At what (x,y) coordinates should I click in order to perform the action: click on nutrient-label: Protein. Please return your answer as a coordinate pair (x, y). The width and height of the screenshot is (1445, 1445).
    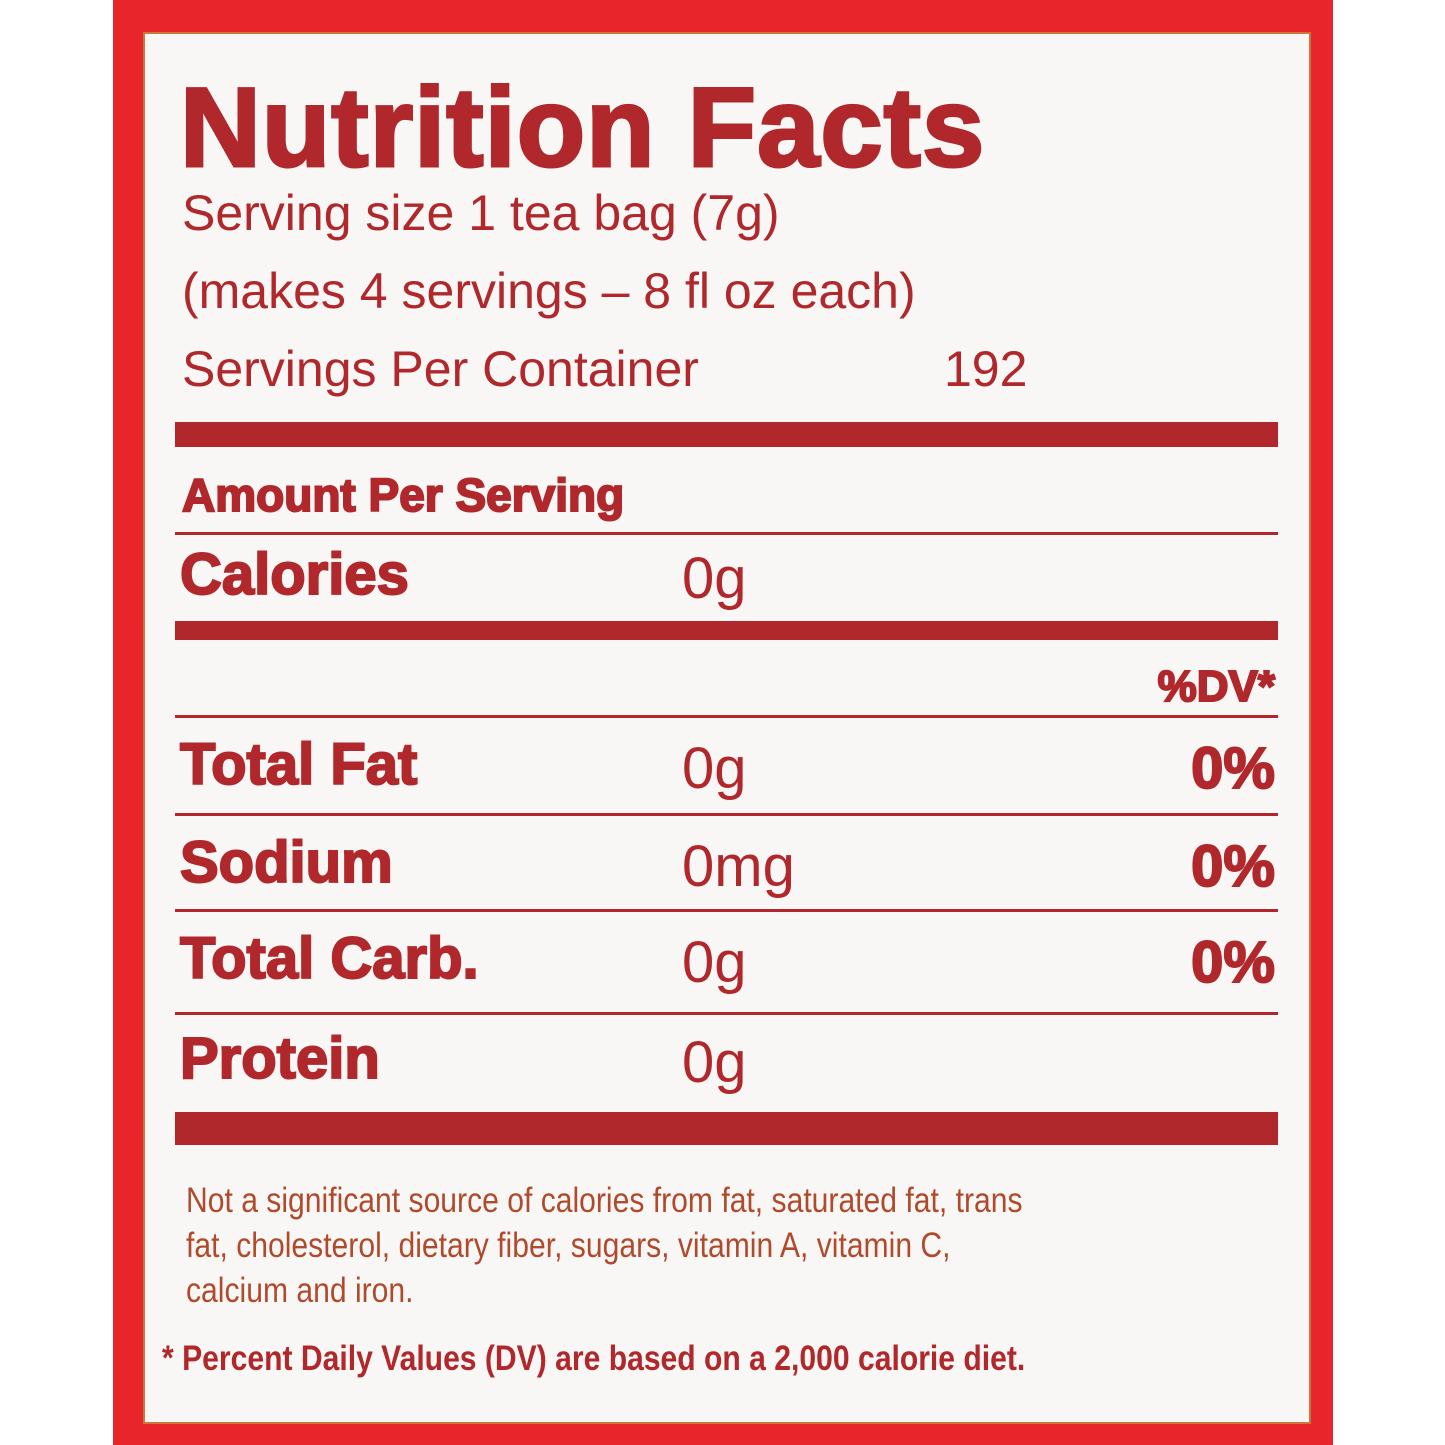
    Looking at the image, I should click on (280, 1058).